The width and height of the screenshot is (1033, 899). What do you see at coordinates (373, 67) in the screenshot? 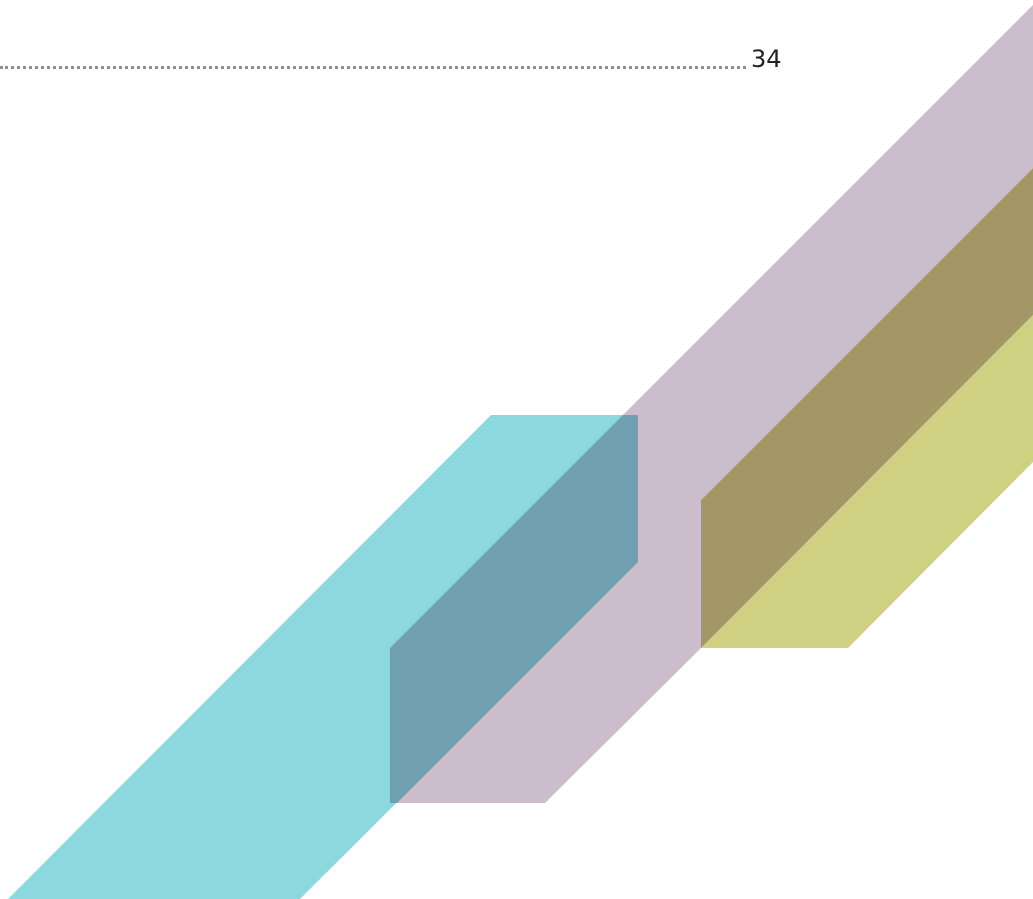
I see `leader-dotted-line` at bounding box center [373, 67].